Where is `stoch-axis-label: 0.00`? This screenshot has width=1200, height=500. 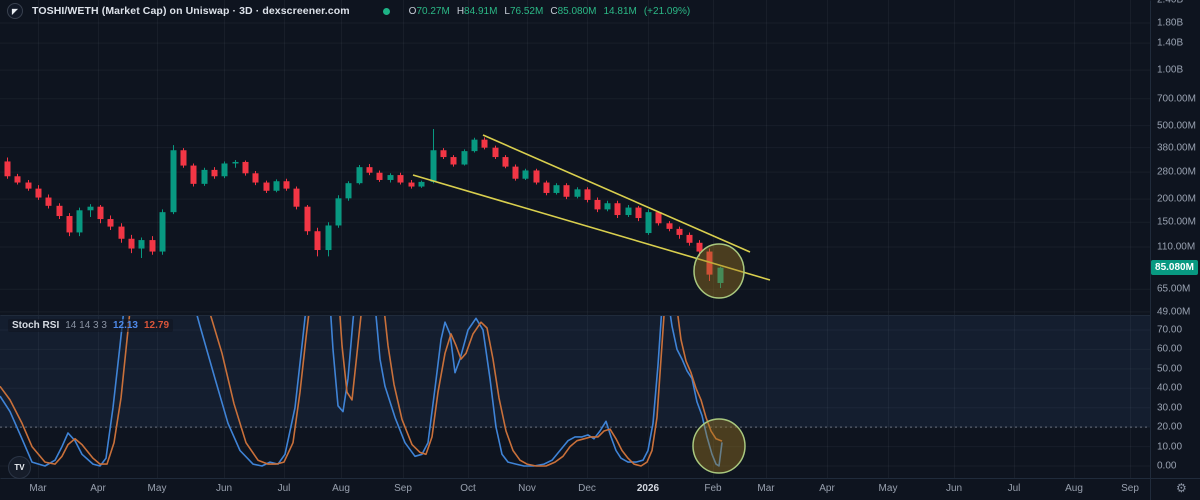
stoch-axis-label: 0.00 is located at coordinates (1167, 466).